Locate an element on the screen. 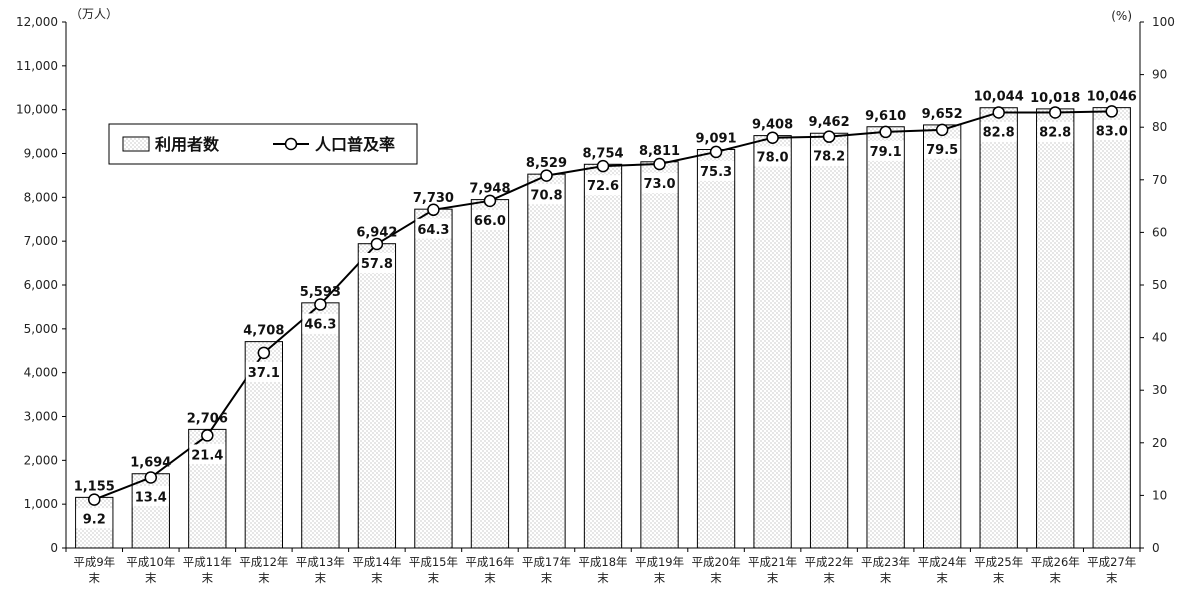 Image resolution: width=1188 pixels, height=591 pixels. rate-value-label: 72.6 is located at coordinates (603, 186).